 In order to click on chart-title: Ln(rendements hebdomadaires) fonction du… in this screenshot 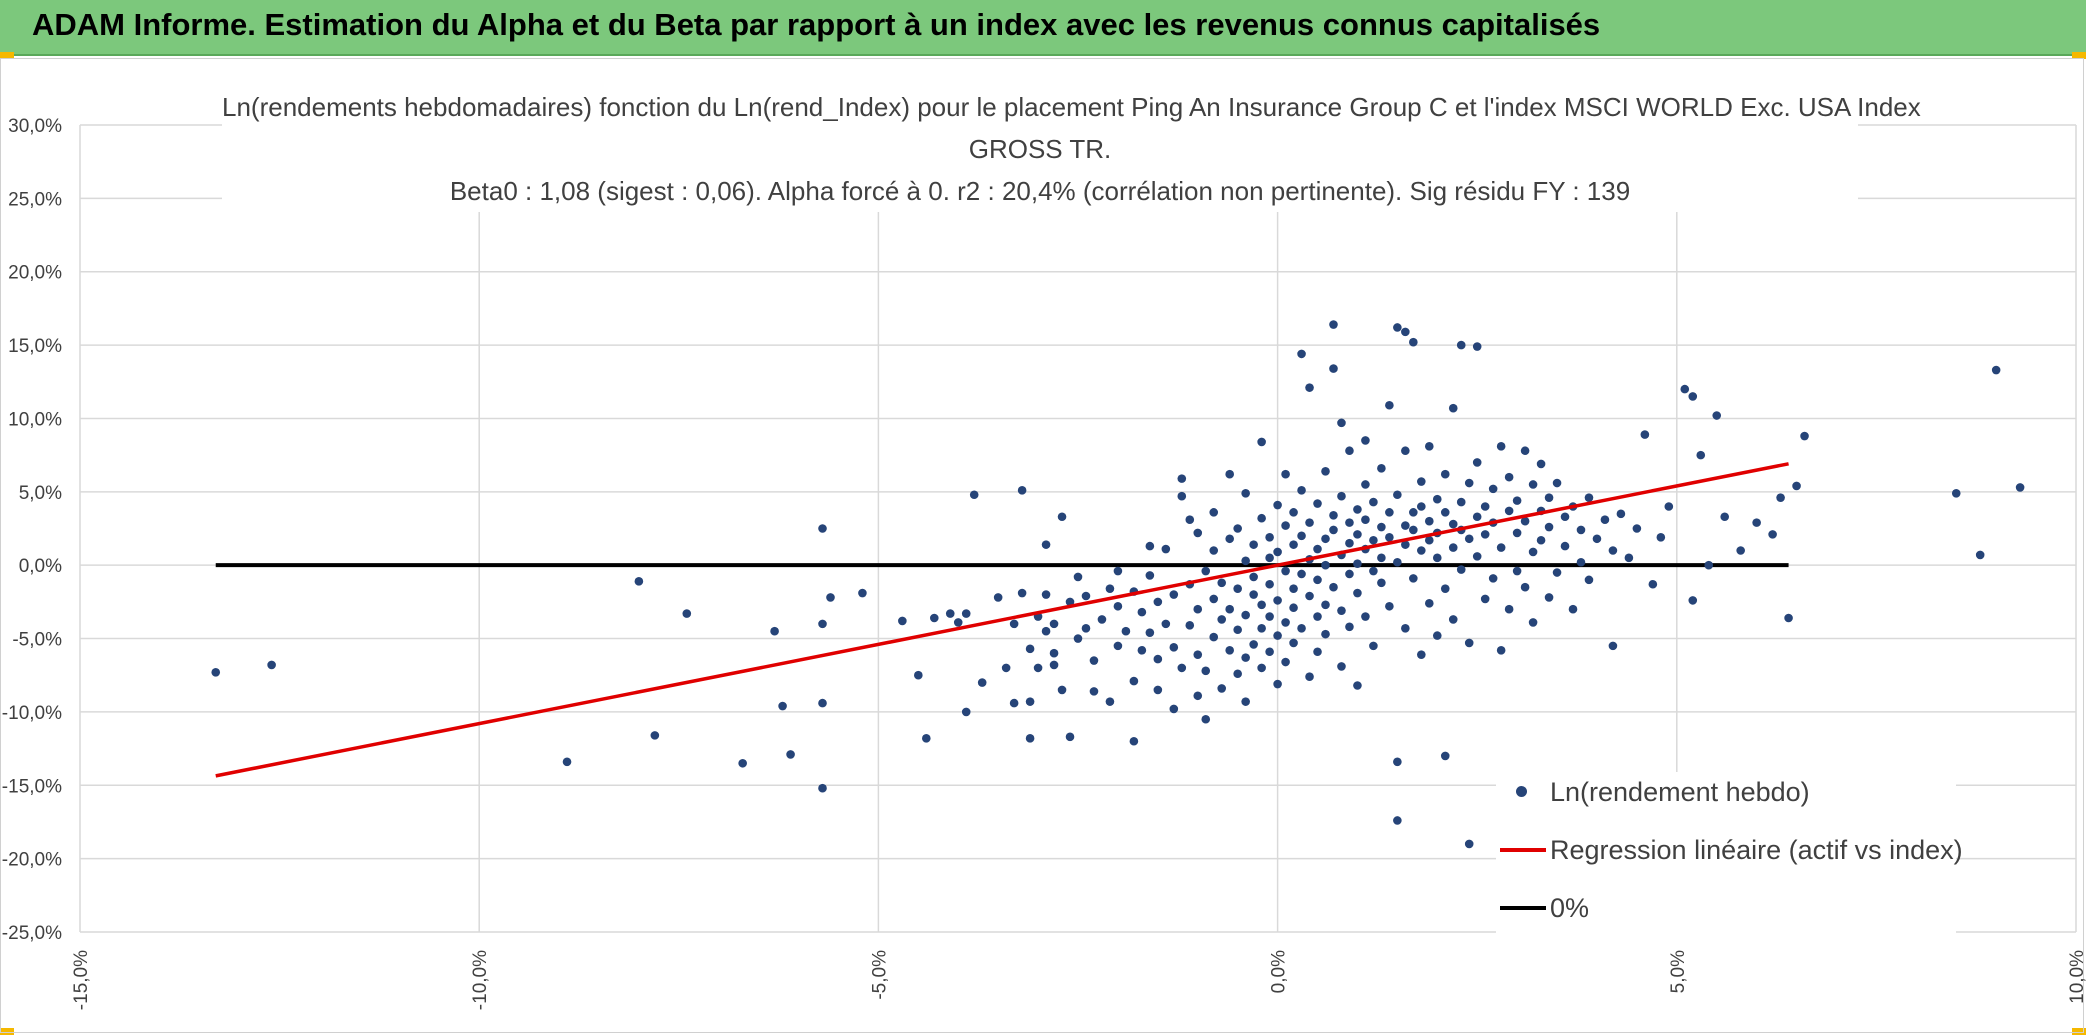, I will do `click(1071, 149)`.